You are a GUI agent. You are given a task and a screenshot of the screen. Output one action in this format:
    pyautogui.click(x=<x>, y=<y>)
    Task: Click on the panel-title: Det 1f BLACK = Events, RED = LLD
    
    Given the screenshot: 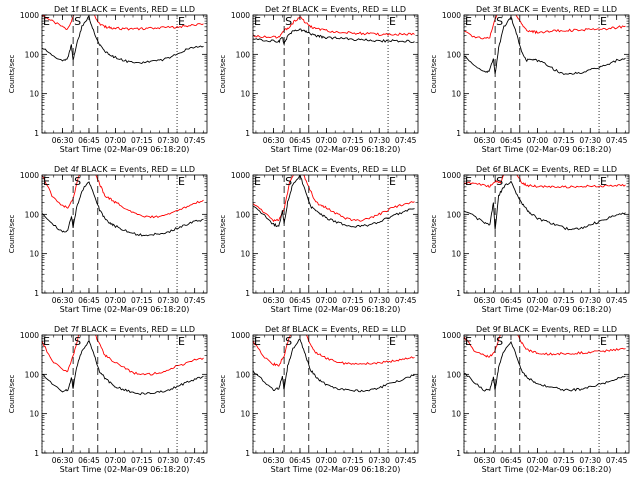 What is the action you would take?
    pyautogui.click(x=124, y=9)
    